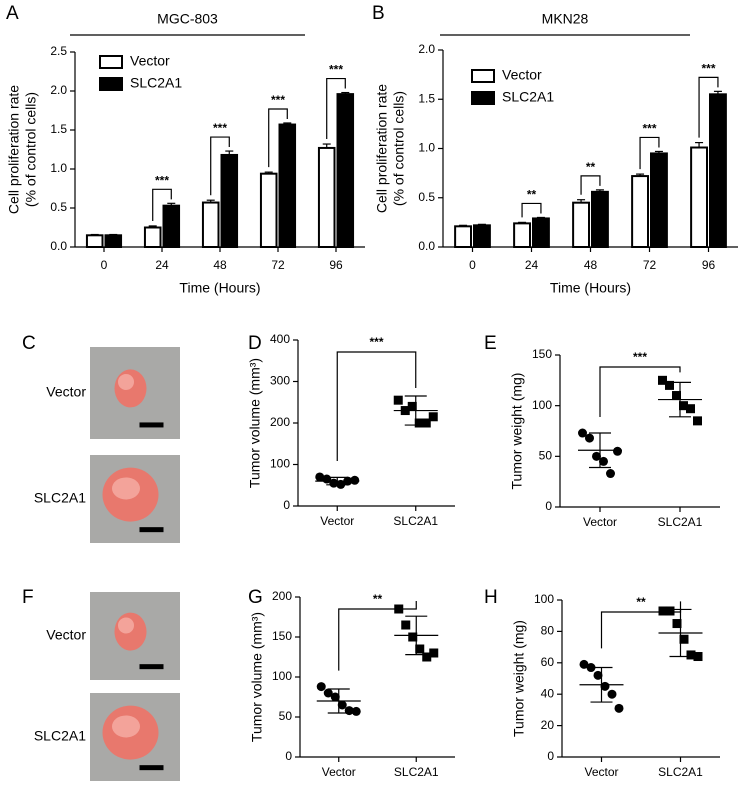 The width and height of the screenshot is (744, 790). What do you see at coordinates (187, 19) in the screenshot?
I see `chart-title: MGC-803` at bounding box center [187, 19].